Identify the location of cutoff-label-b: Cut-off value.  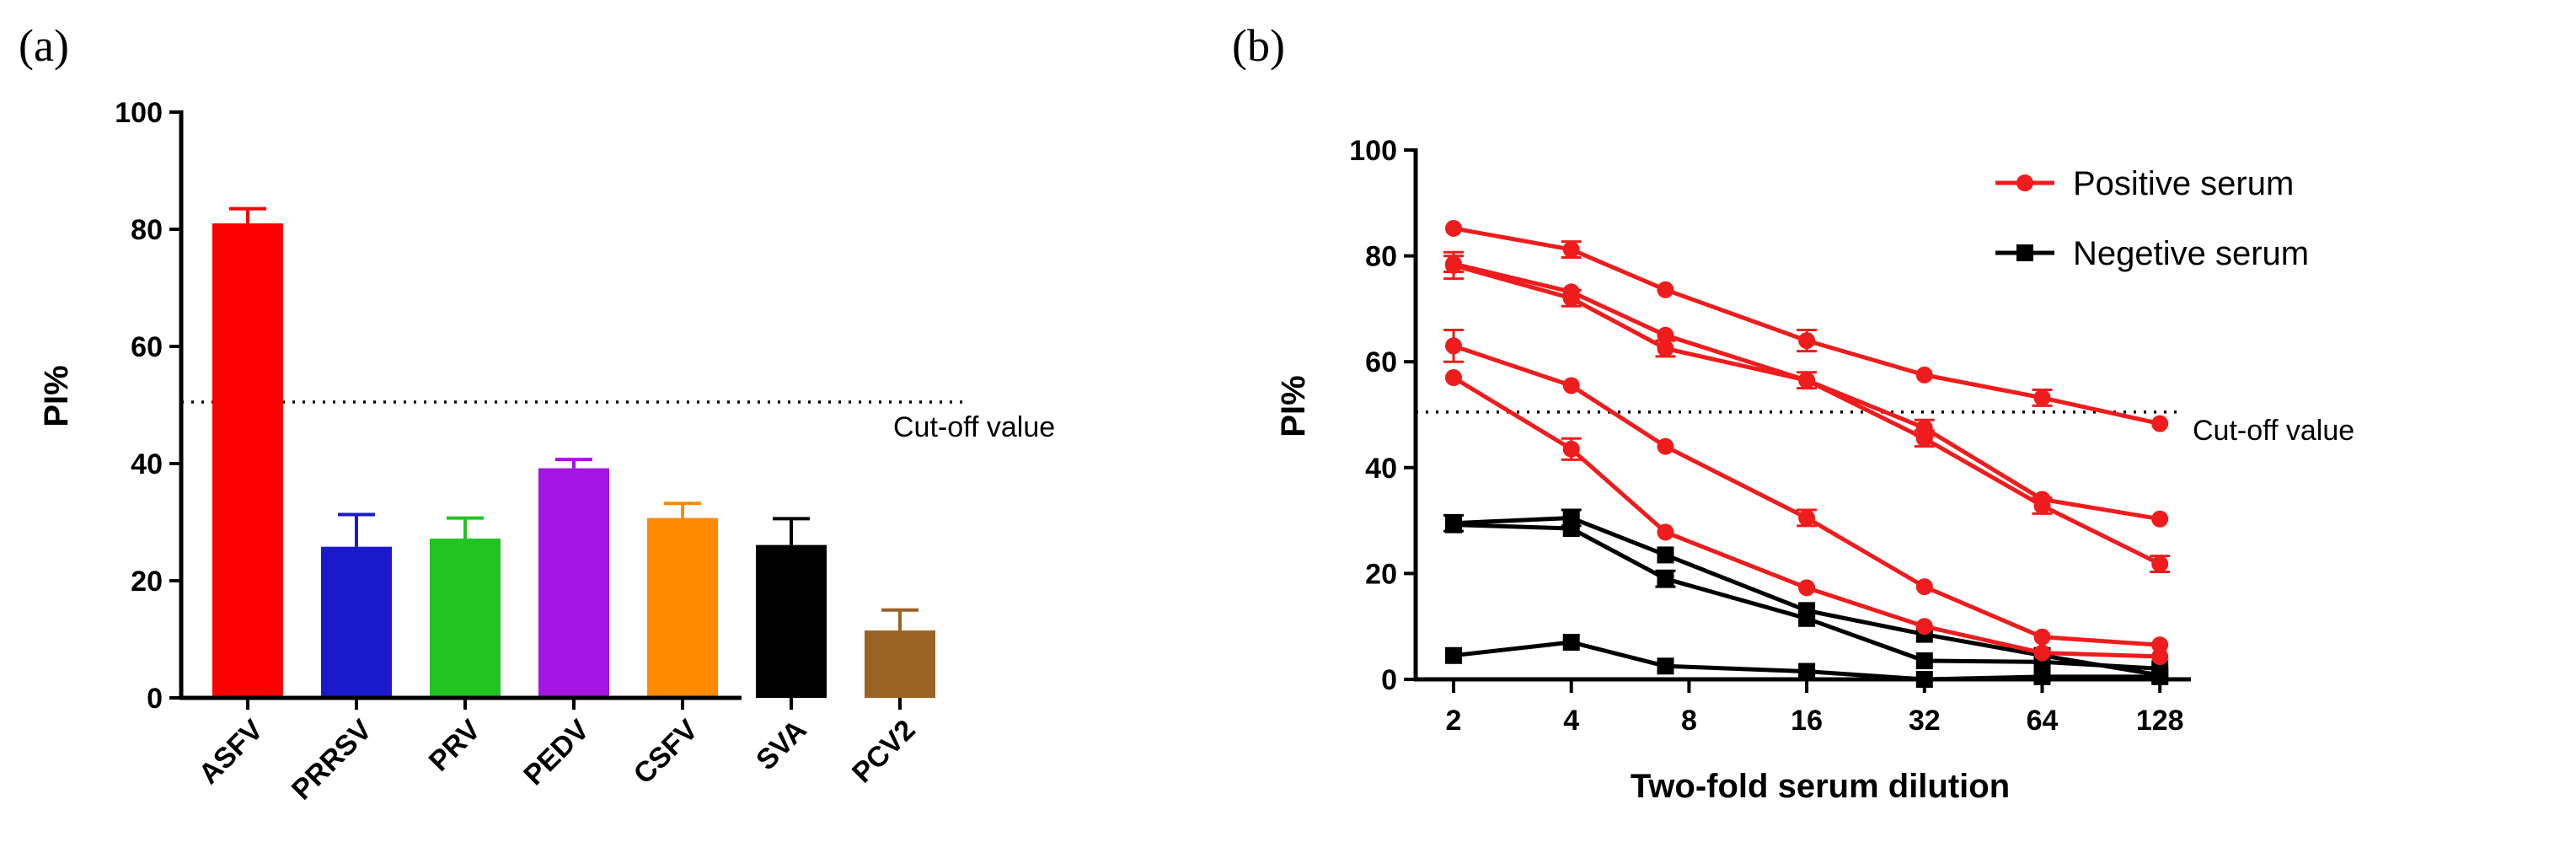
(2273, 431).